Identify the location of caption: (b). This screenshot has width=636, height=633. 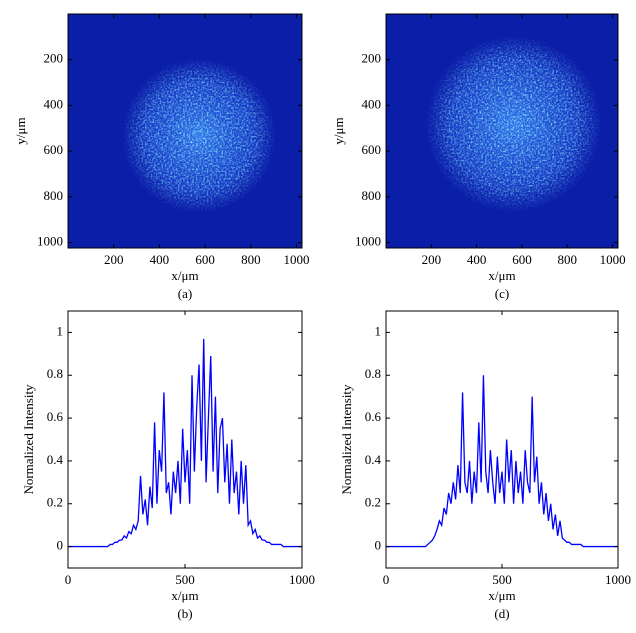
(184, 613).